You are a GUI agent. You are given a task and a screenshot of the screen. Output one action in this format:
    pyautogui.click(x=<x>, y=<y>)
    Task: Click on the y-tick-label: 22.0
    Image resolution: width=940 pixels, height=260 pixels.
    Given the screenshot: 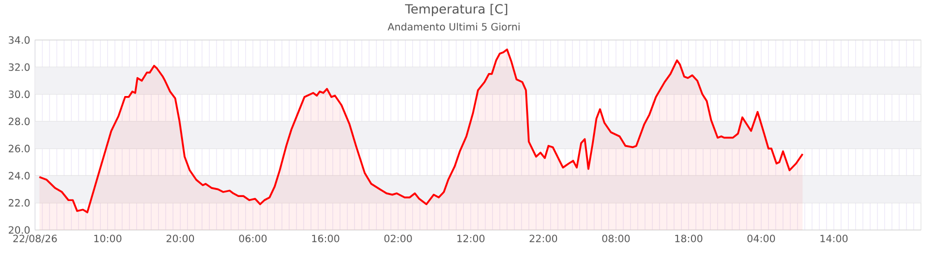 What is the action you would take?
    pyautogui.click(x=19, y=203)
    